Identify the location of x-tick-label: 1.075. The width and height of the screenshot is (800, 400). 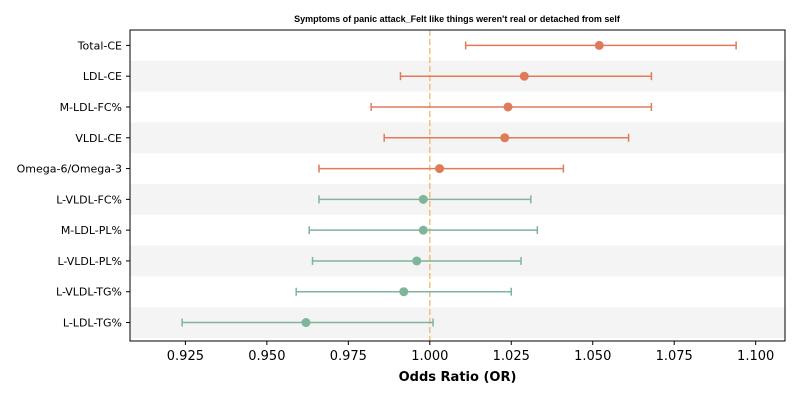
(674, 356).